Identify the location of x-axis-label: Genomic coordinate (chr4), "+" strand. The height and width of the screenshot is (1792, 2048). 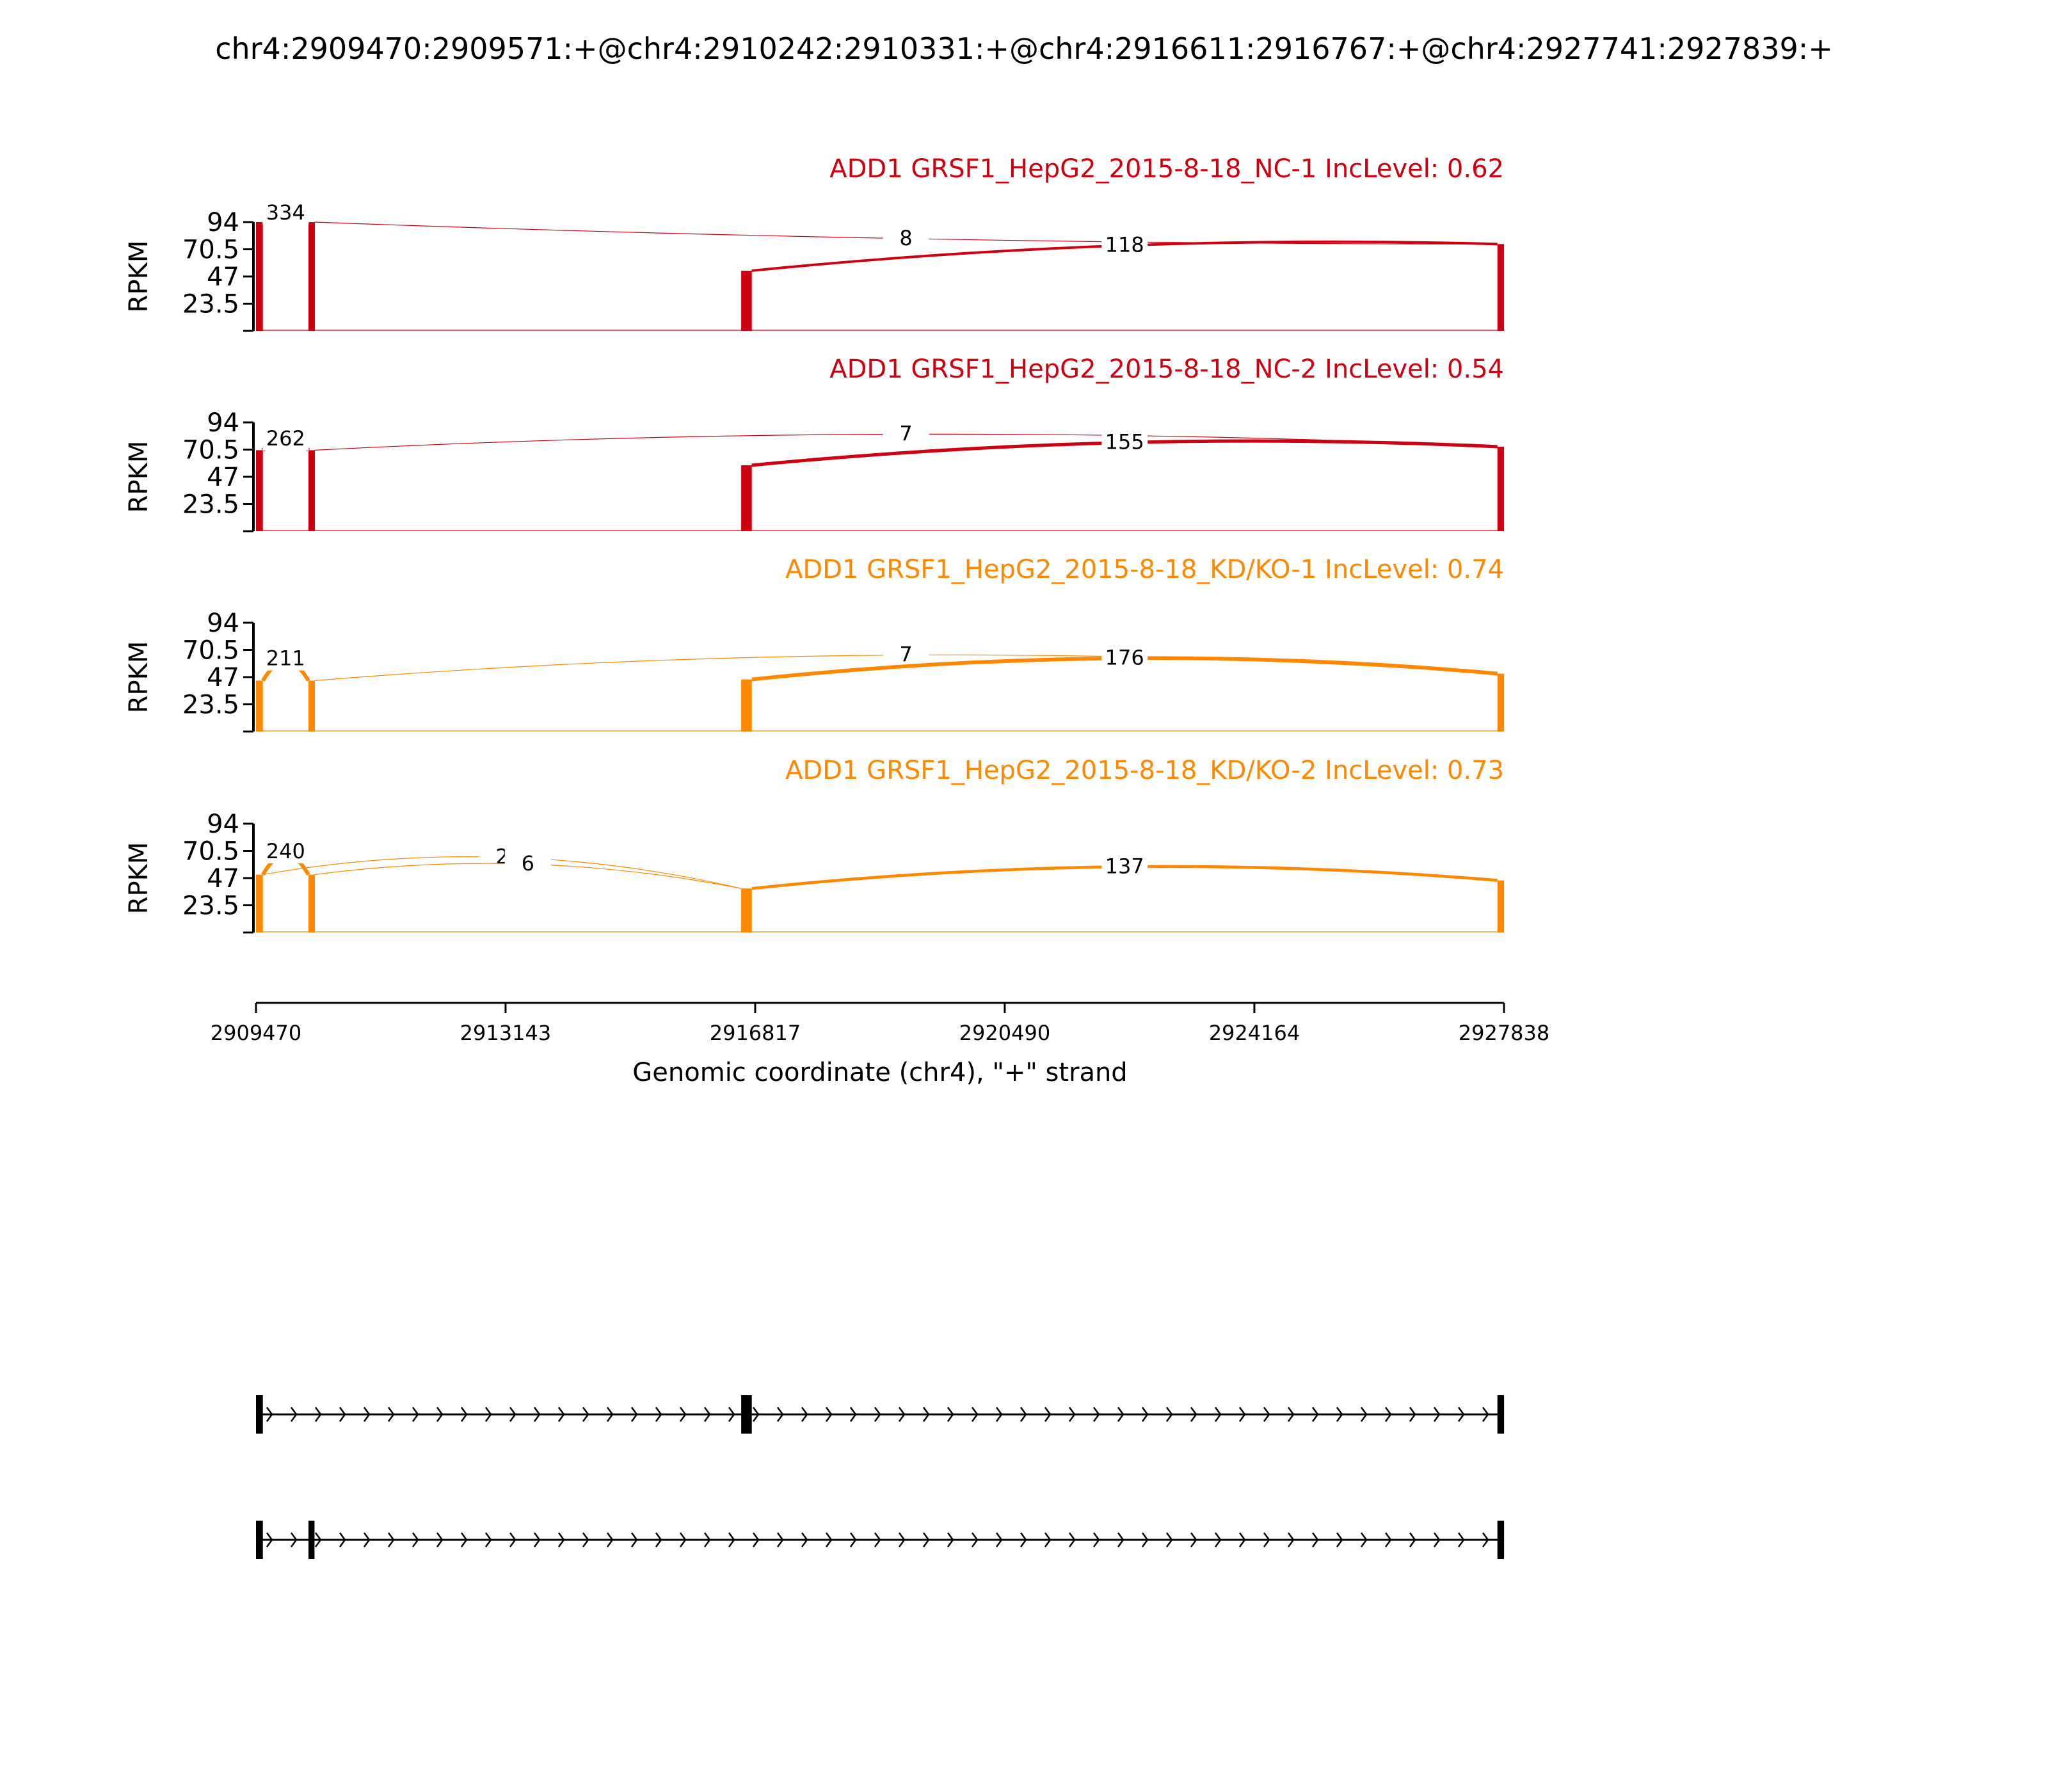
(879, 1072).